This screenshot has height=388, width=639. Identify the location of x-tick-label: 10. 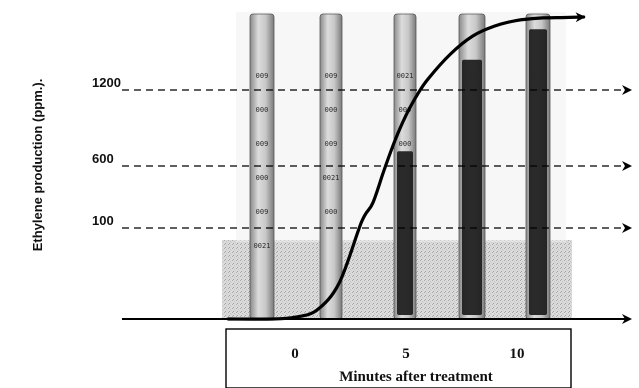
(517, 354).